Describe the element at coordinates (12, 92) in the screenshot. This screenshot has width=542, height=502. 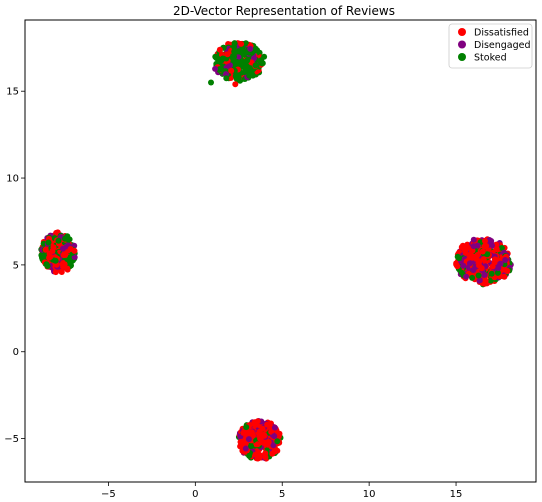
I see `y-tick-label: 15` at that location.